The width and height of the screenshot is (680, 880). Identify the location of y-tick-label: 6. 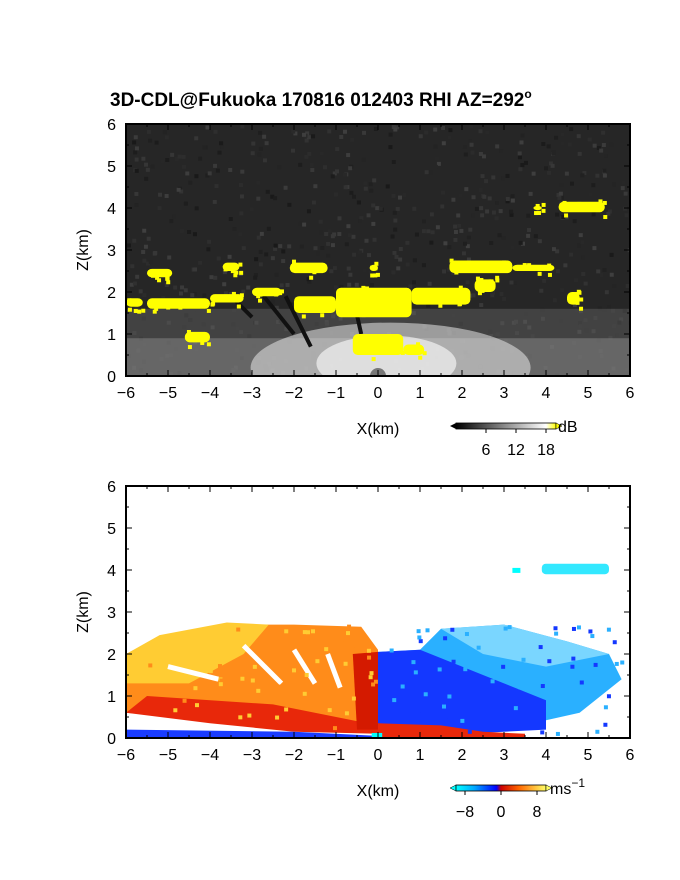
(111, 125).